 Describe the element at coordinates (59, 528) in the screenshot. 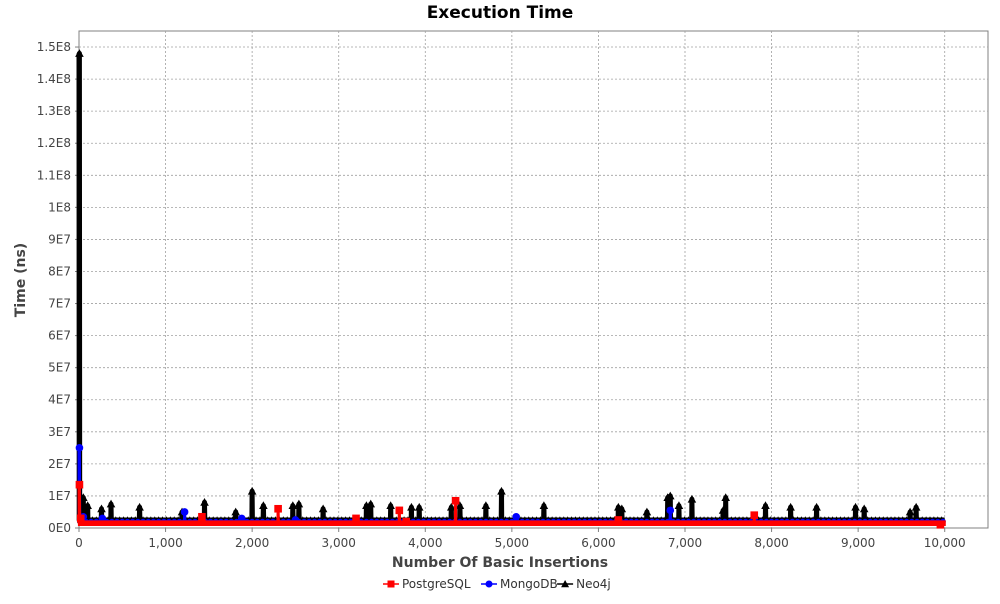

I see `y-tick-label: 0E0` at that location.